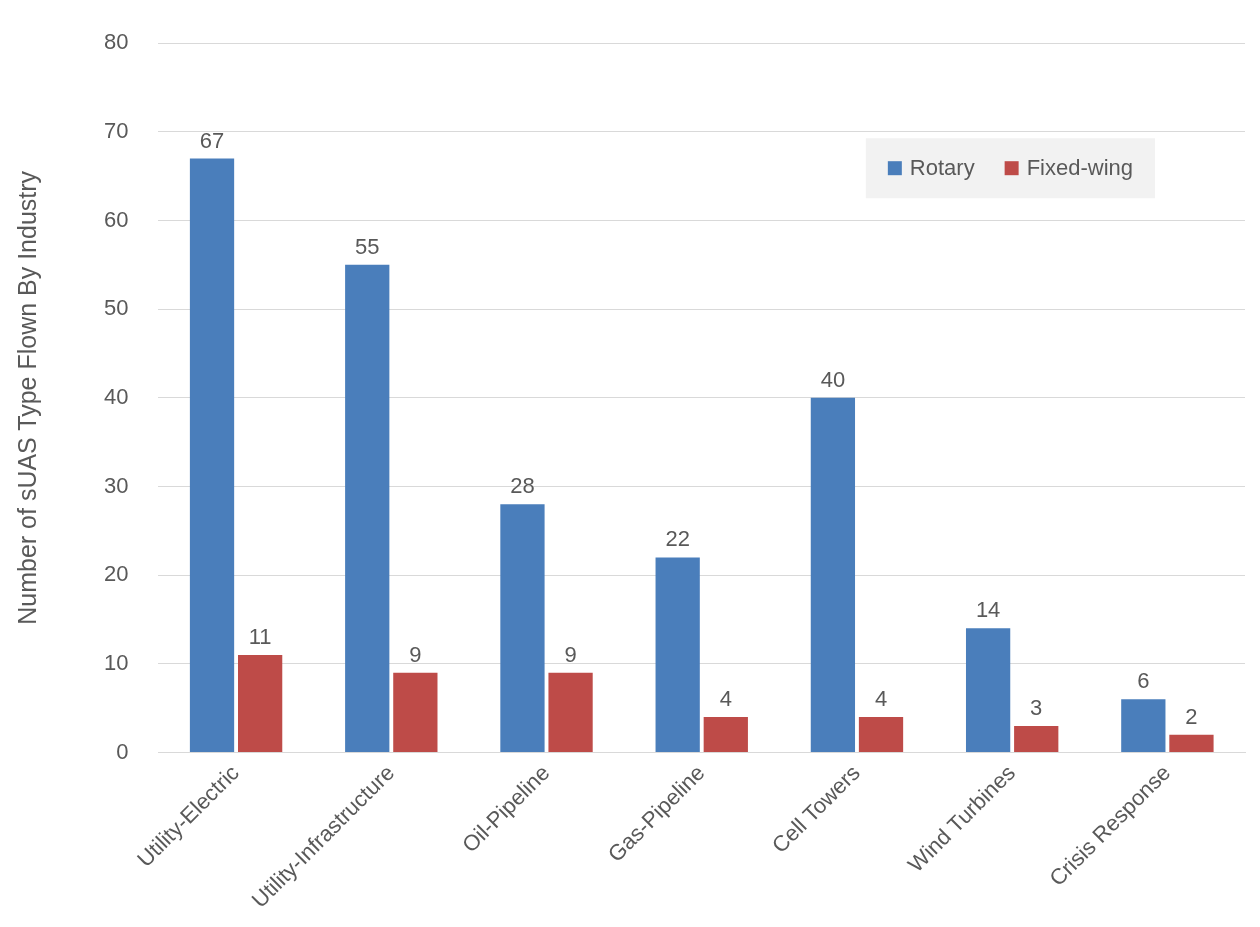 Image resolution: width=1260 pixels, height=927 pixels. I want to click on y-tick-label: 10, so click(116, 662).